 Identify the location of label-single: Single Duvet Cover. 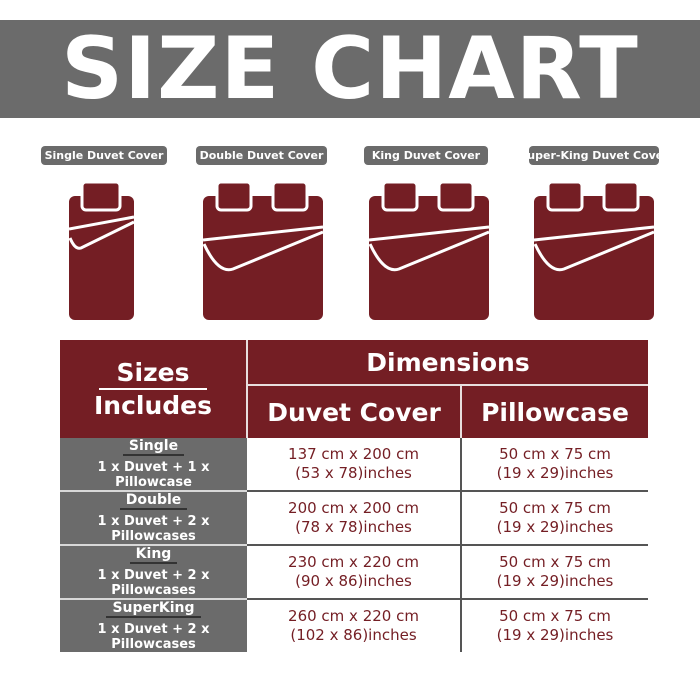
(104, 155).